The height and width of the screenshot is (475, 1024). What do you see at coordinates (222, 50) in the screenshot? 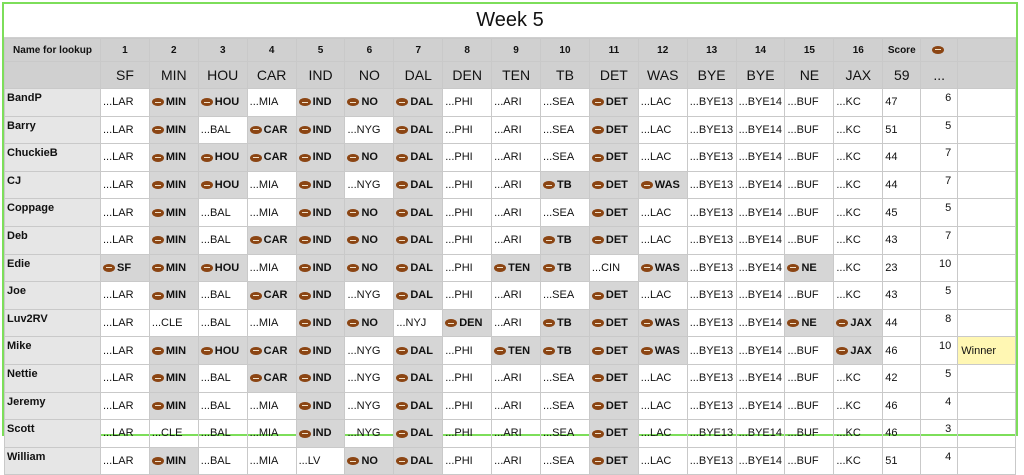
I see `week-header-3: 3` at bounding box center [222, 50].